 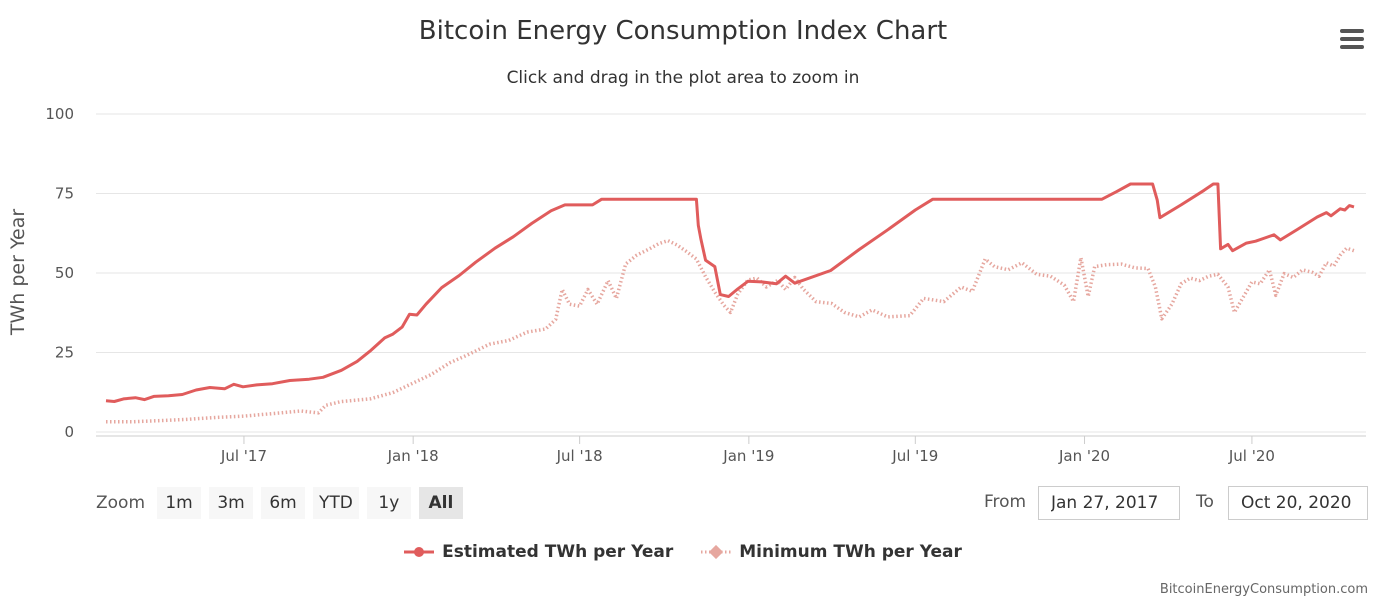 I want to click on range-from-input, so click(x=1109, y=503).